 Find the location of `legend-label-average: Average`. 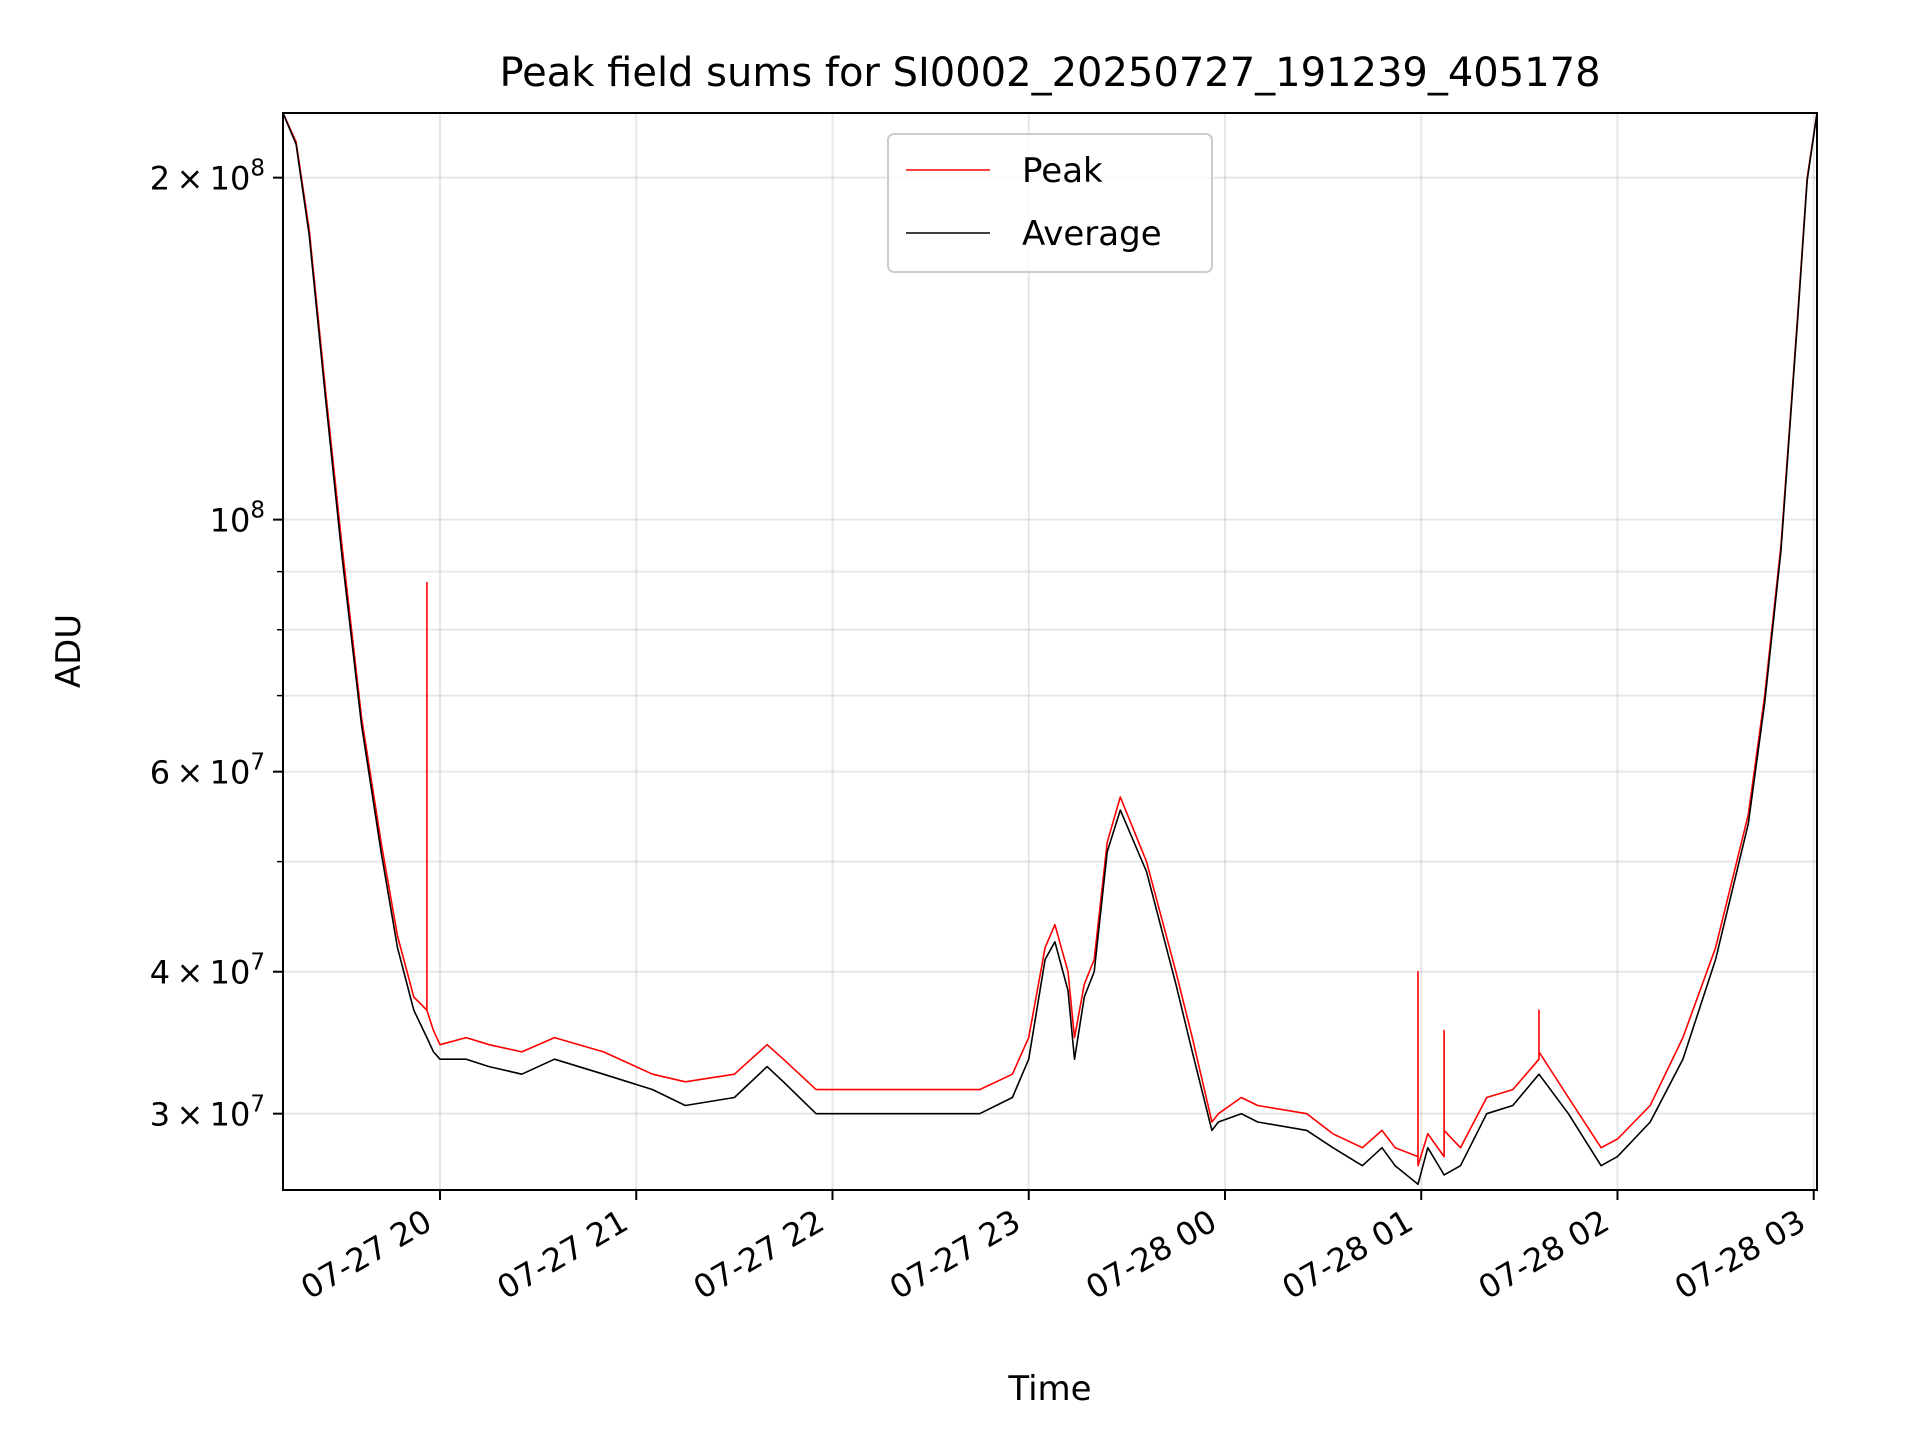

legend-label-average: Average is located at coordinates (1092, 234).